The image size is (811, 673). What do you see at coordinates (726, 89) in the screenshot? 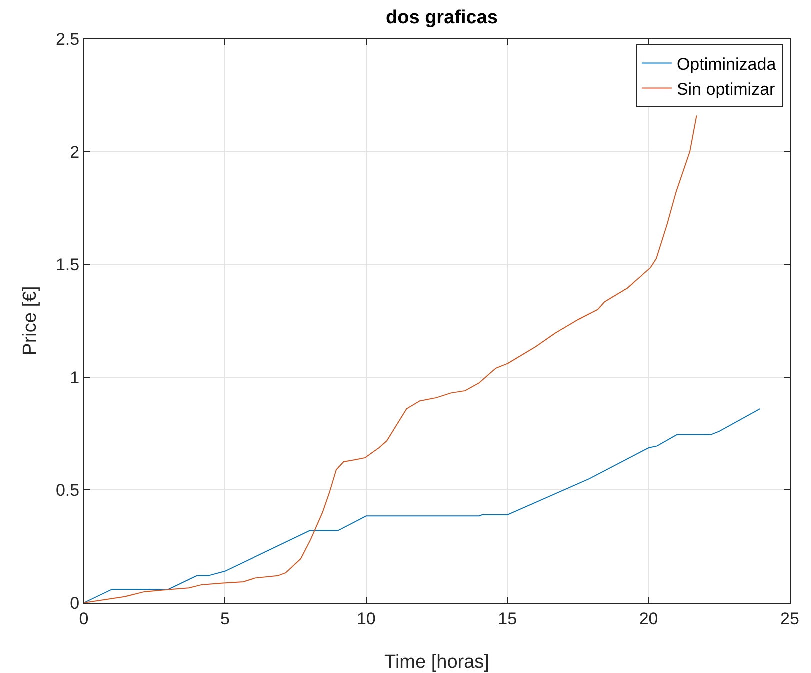
I see `legend-label: Sin optimizar` at bounding box center [726, 89].